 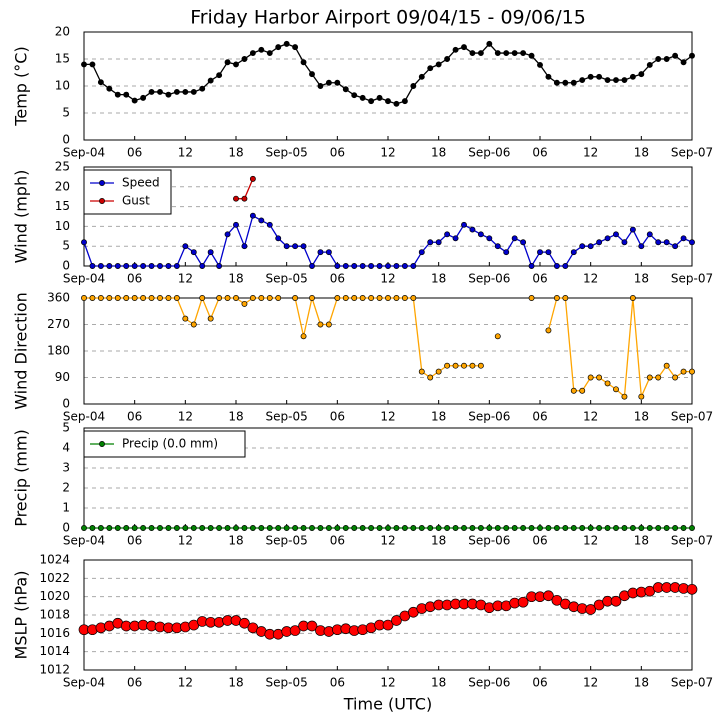 What do you see at coordinates (387, 704) in the screenshot?
I see `x-axis-label: Time (UTC)` at bounding box center [387, 704].